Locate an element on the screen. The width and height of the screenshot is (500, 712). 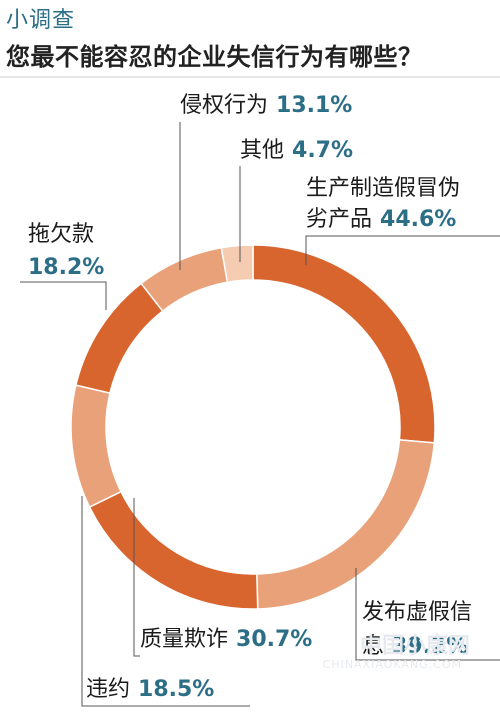
survey-tag: 小调查 is located at coordinates (41, 20).